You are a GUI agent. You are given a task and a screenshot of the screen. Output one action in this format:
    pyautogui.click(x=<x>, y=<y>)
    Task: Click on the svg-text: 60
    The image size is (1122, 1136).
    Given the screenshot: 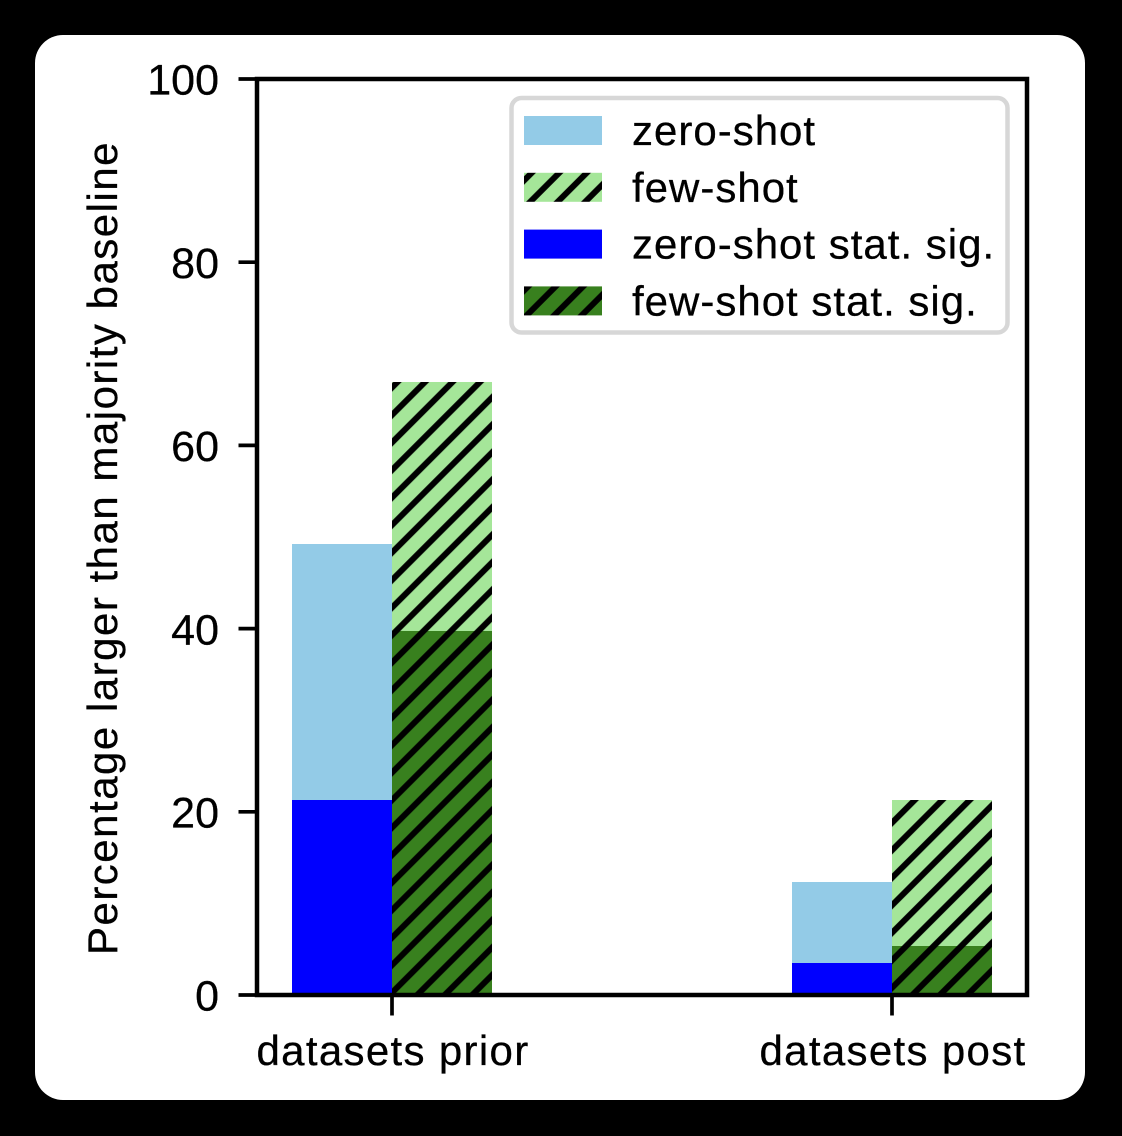 What is the action you would take?
    pyautogui.click(x=195, y=447)
    